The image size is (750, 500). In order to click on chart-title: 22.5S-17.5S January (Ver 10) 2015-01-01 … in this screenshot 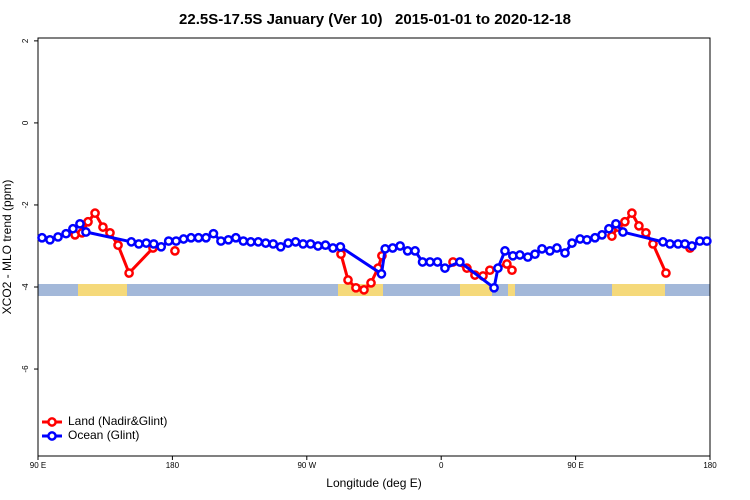, I will do `click(375, 19)`.